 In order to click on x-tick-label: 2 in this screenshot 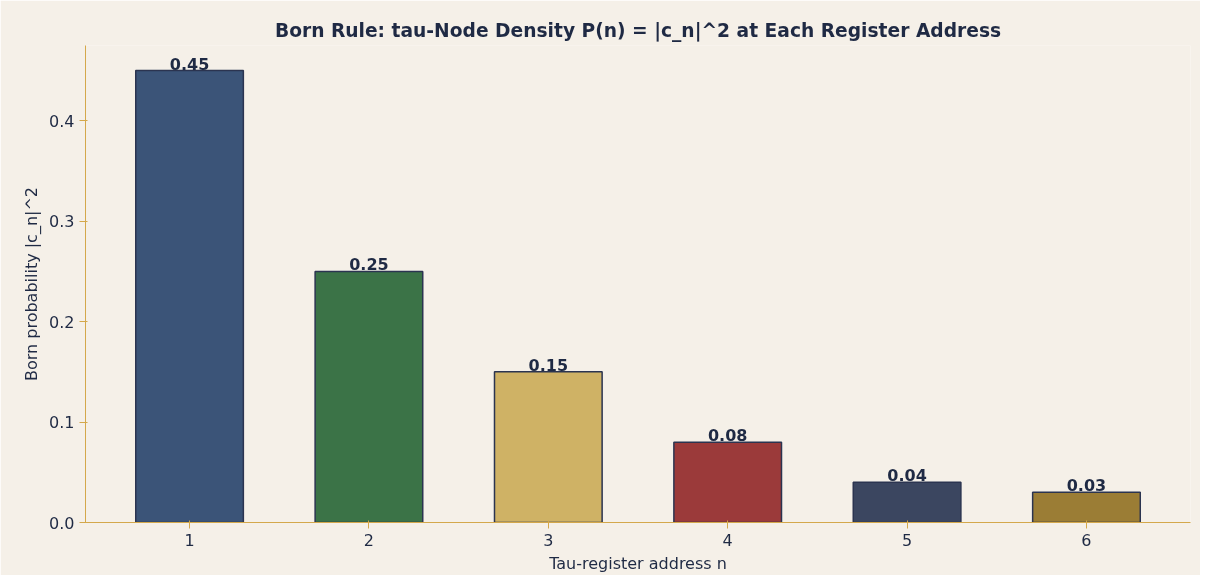, I will do `click(369, 540)`.